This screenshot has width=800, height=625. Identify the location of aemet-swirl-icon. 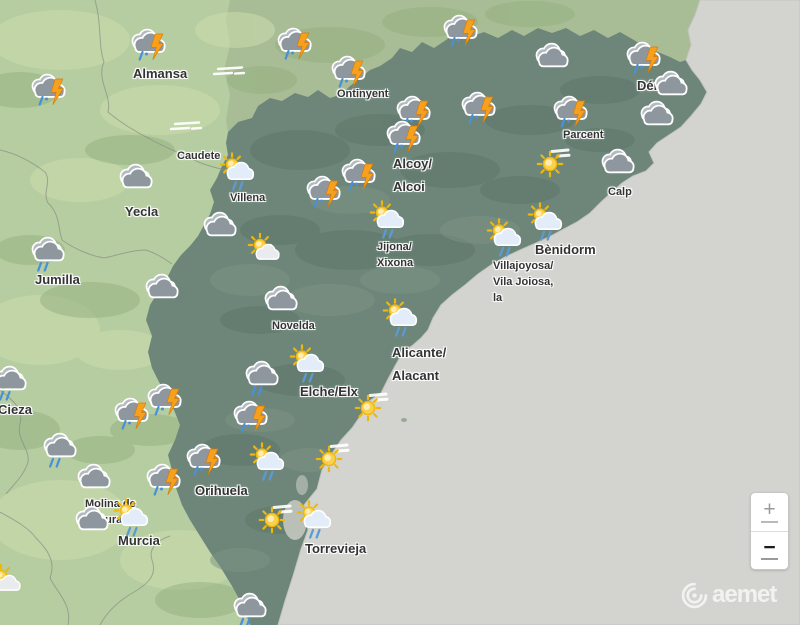
(694, 595).